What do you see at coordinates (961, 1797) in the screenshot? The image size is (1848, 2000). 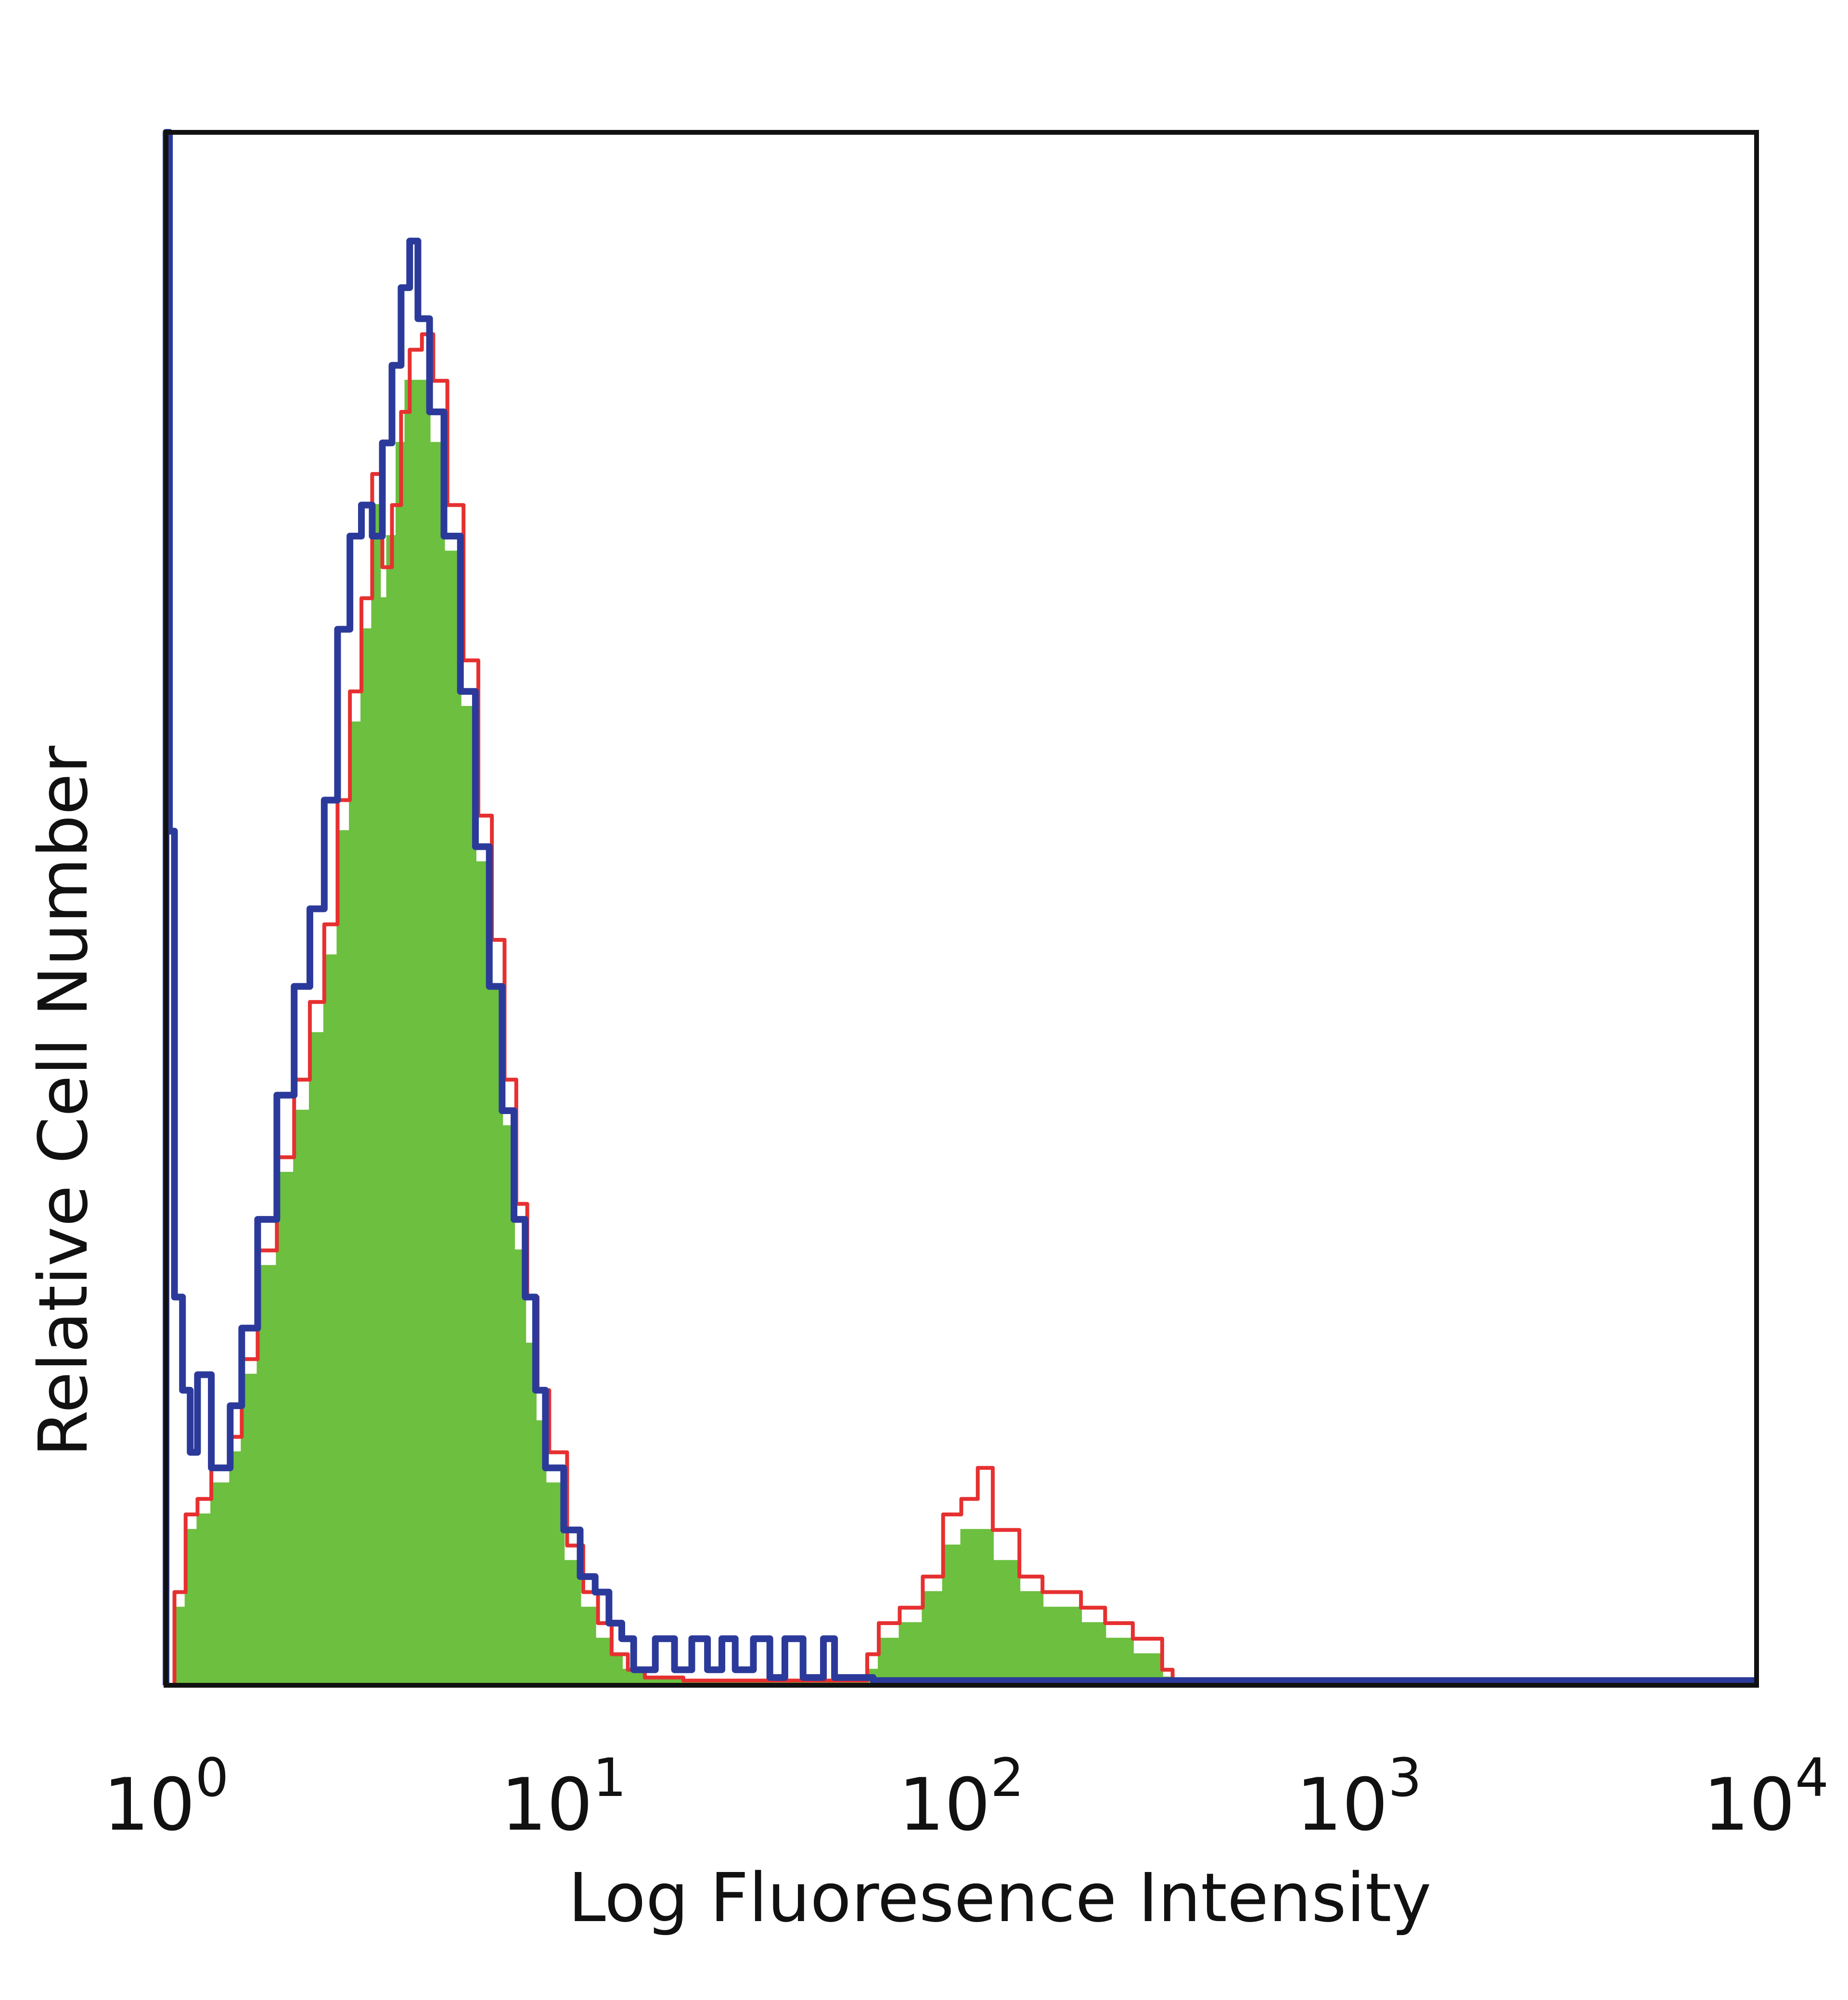 I see `x-tick-label: 10²` at bounding box center [961, 1797].